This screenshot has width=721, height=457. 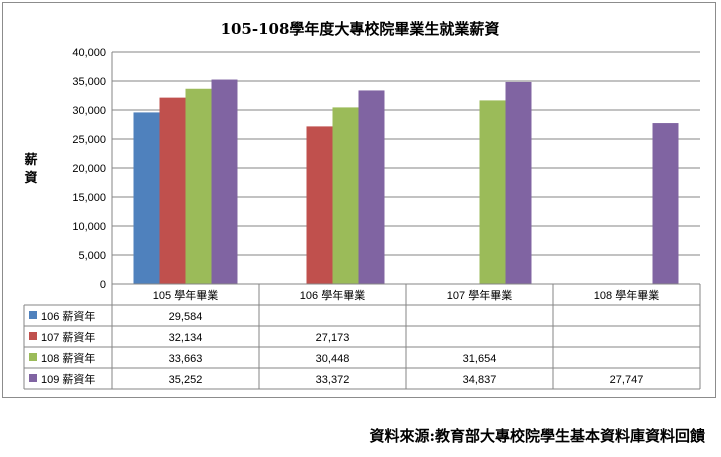 I want to click on data-label: 34,837, so click(x=480, y=380).